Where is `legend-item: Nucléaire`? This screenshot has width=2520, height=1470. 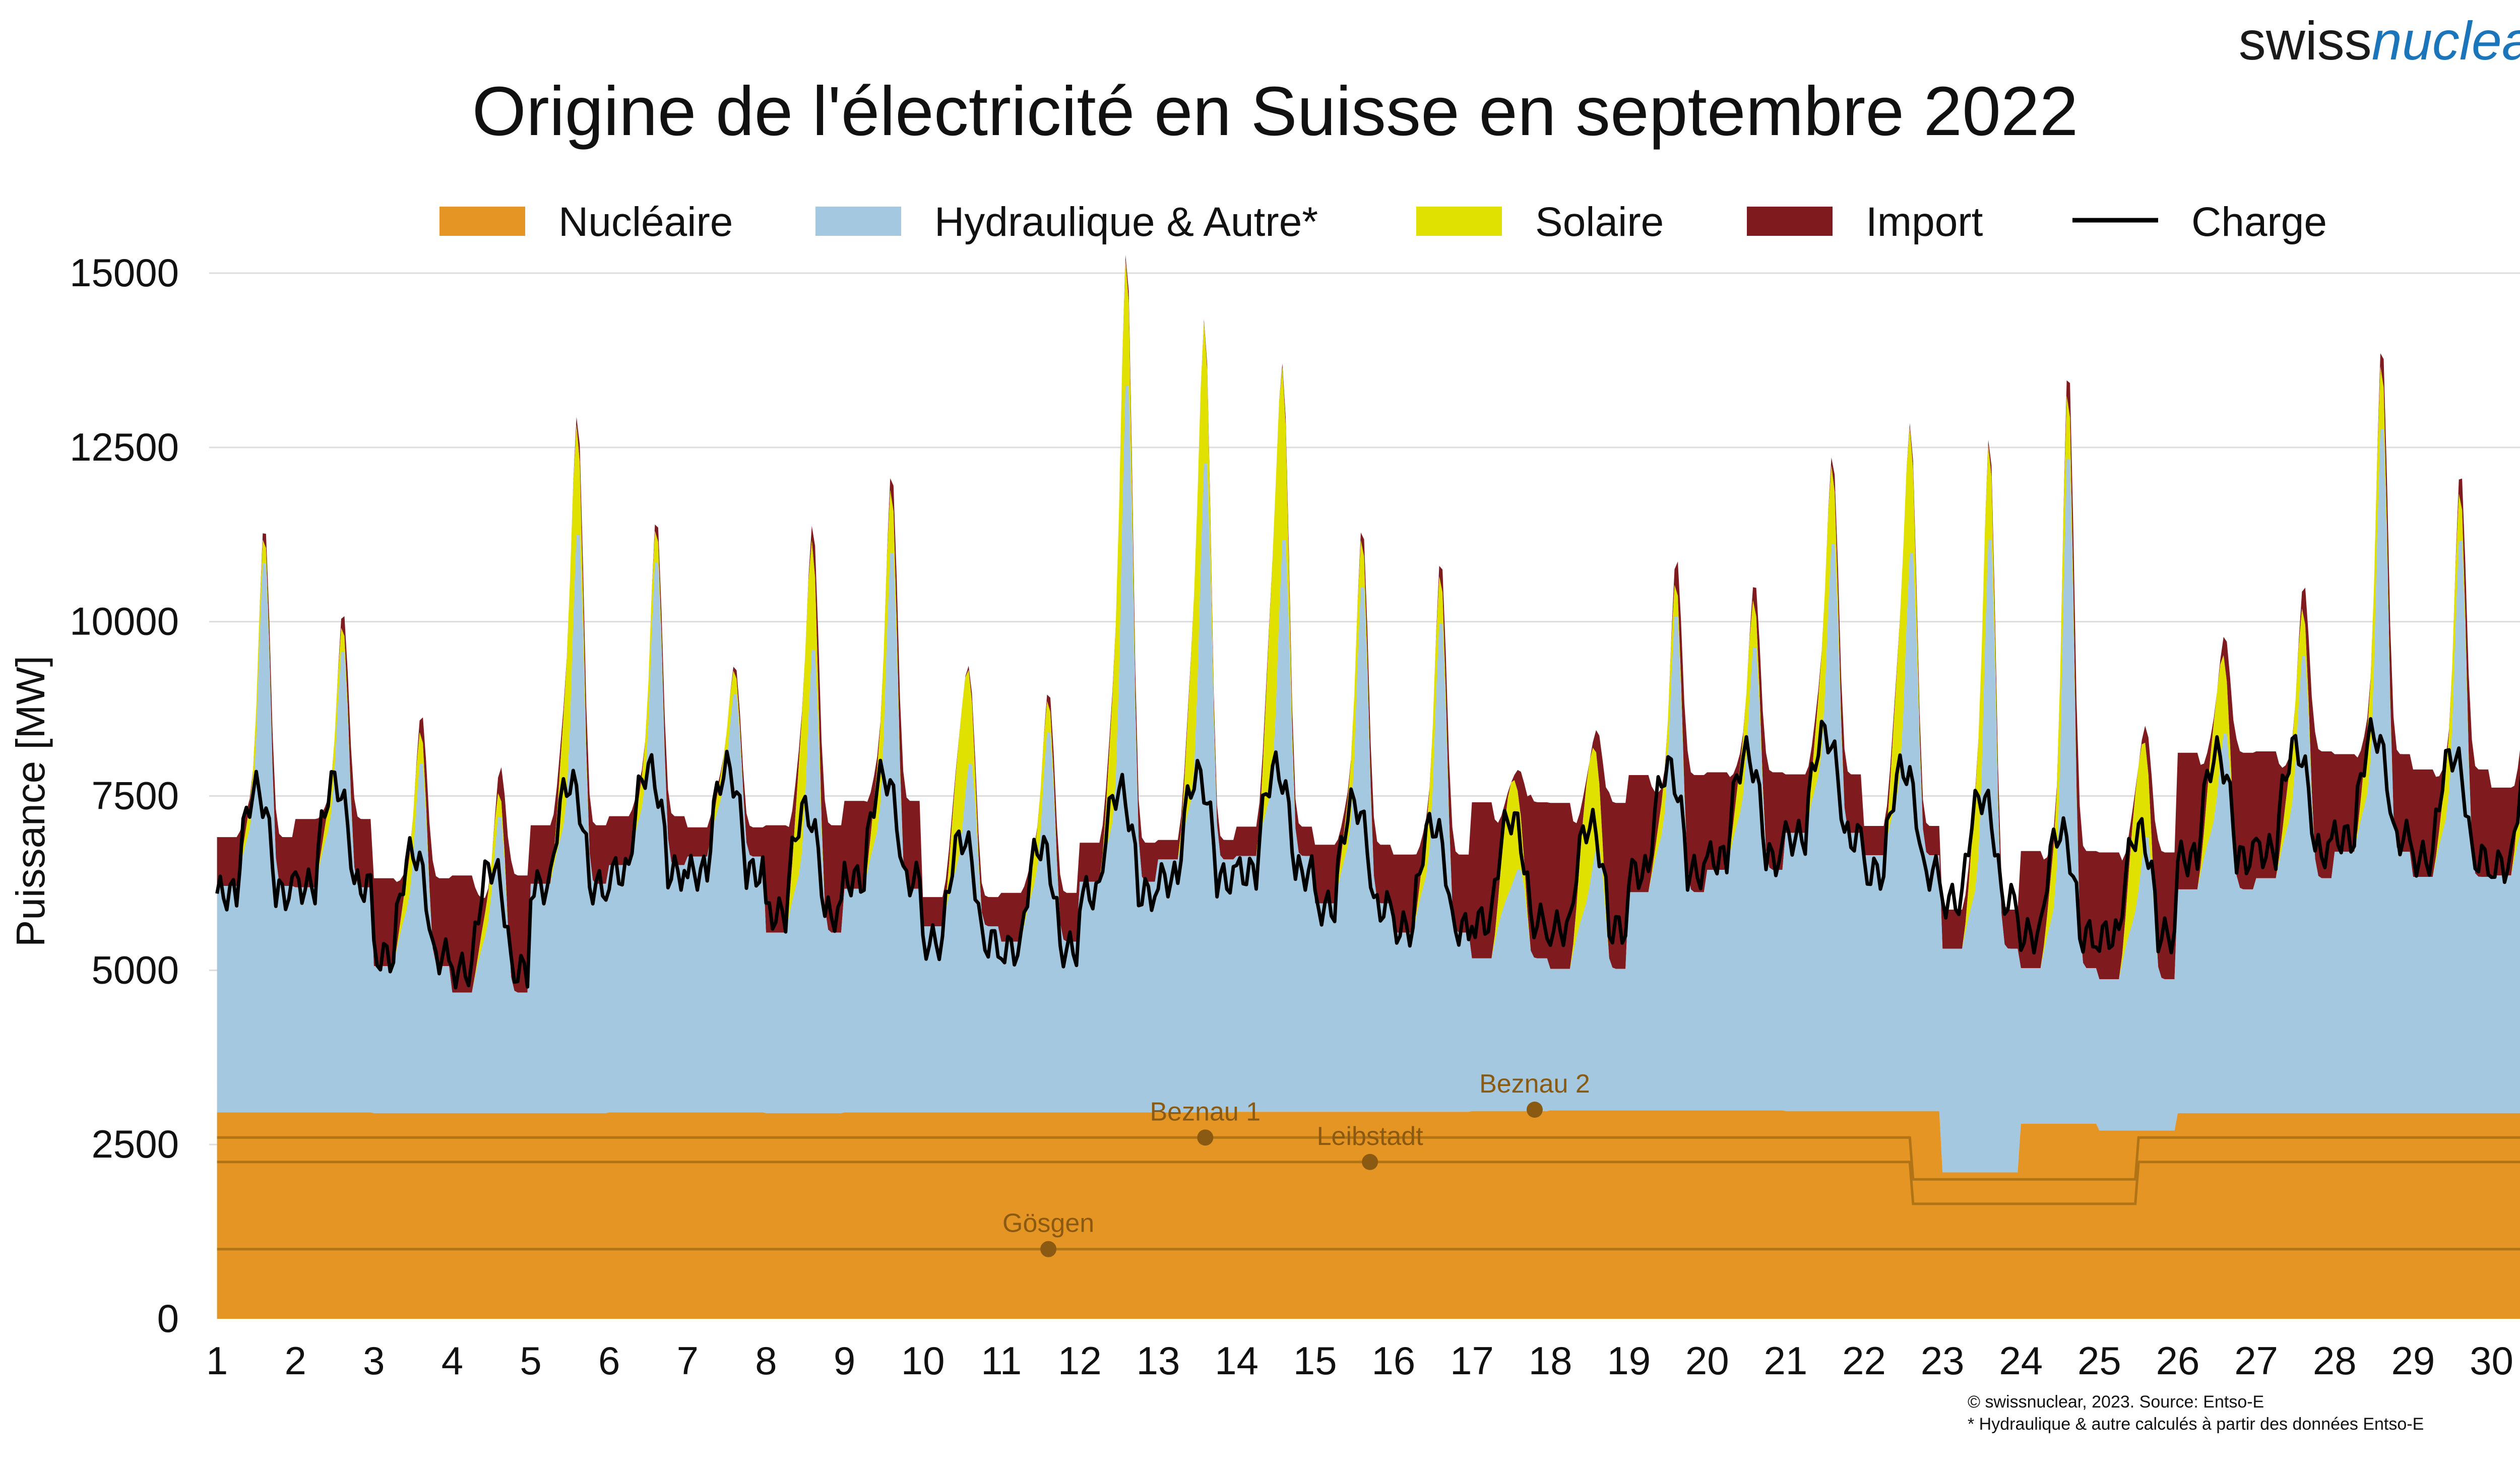 legend-item: Nucléaire is located at coordinates (586, 222).